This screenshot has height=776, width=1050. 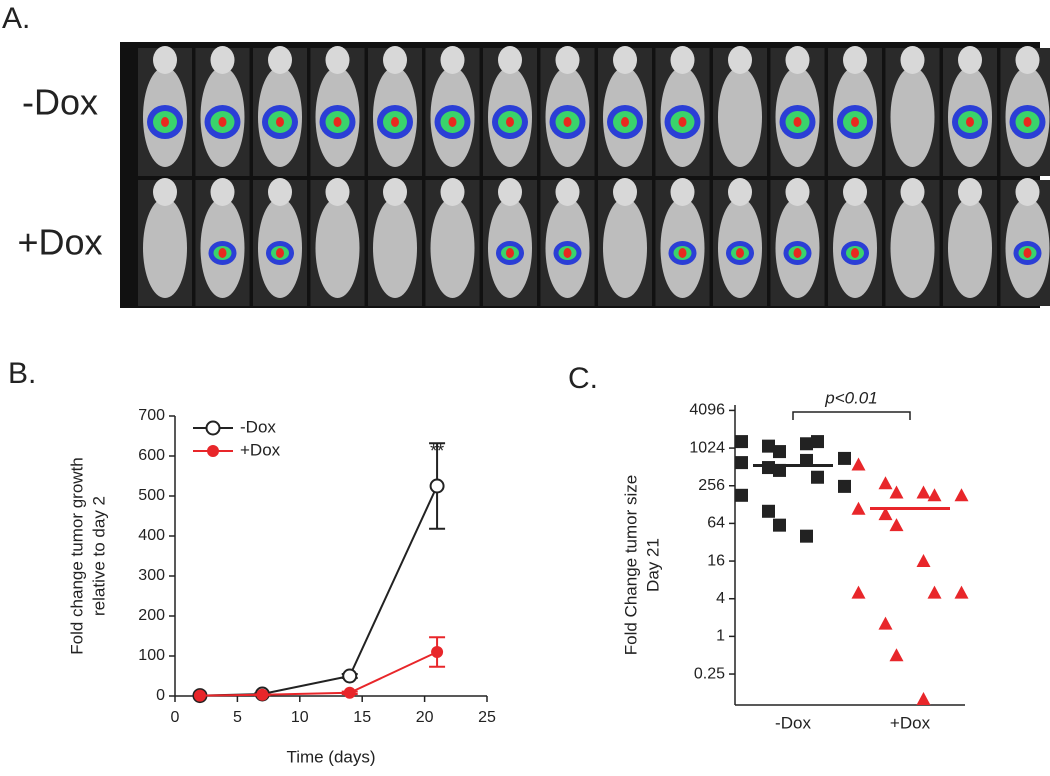 I want to click on x-tick-label: 15, so click(x=362, y=717).